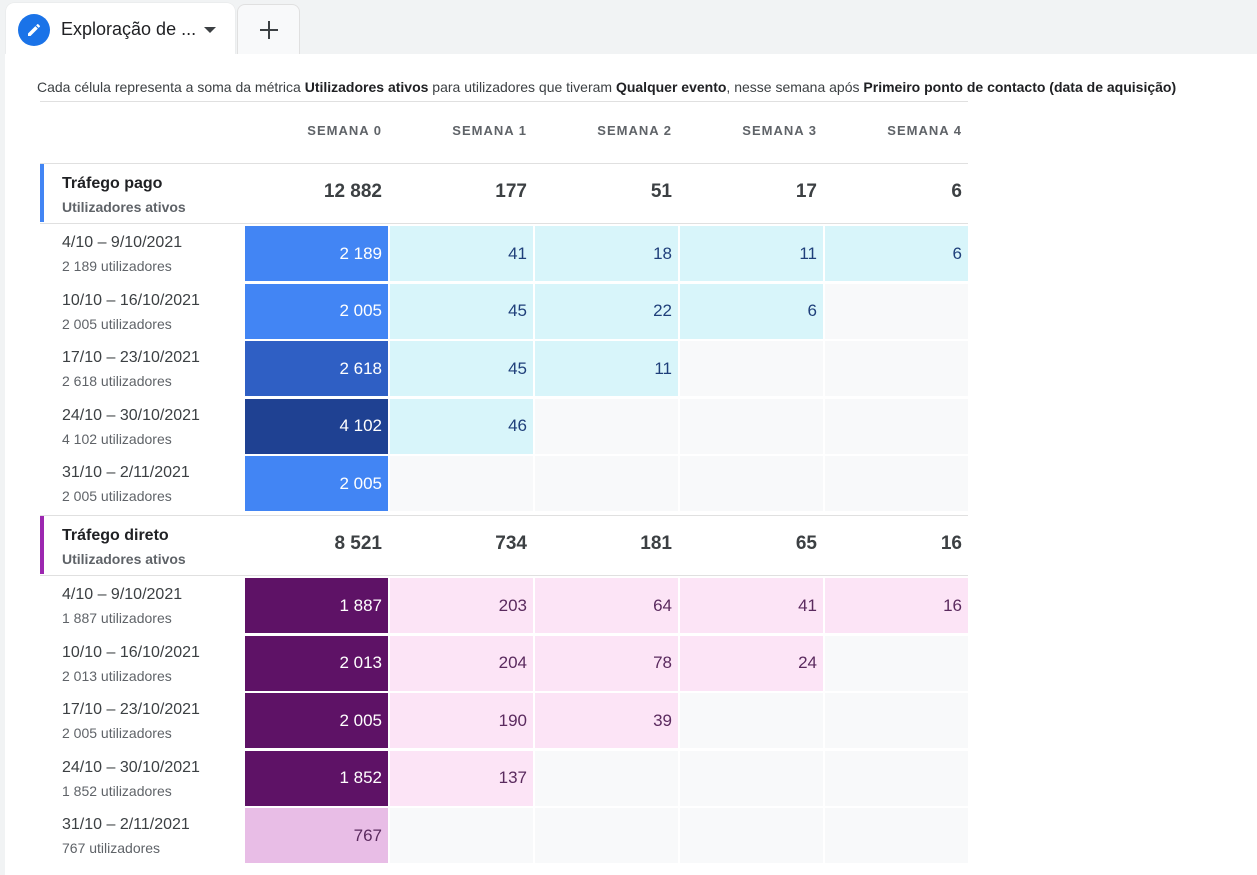  I want to click on plus-icon, so click(268, 29).